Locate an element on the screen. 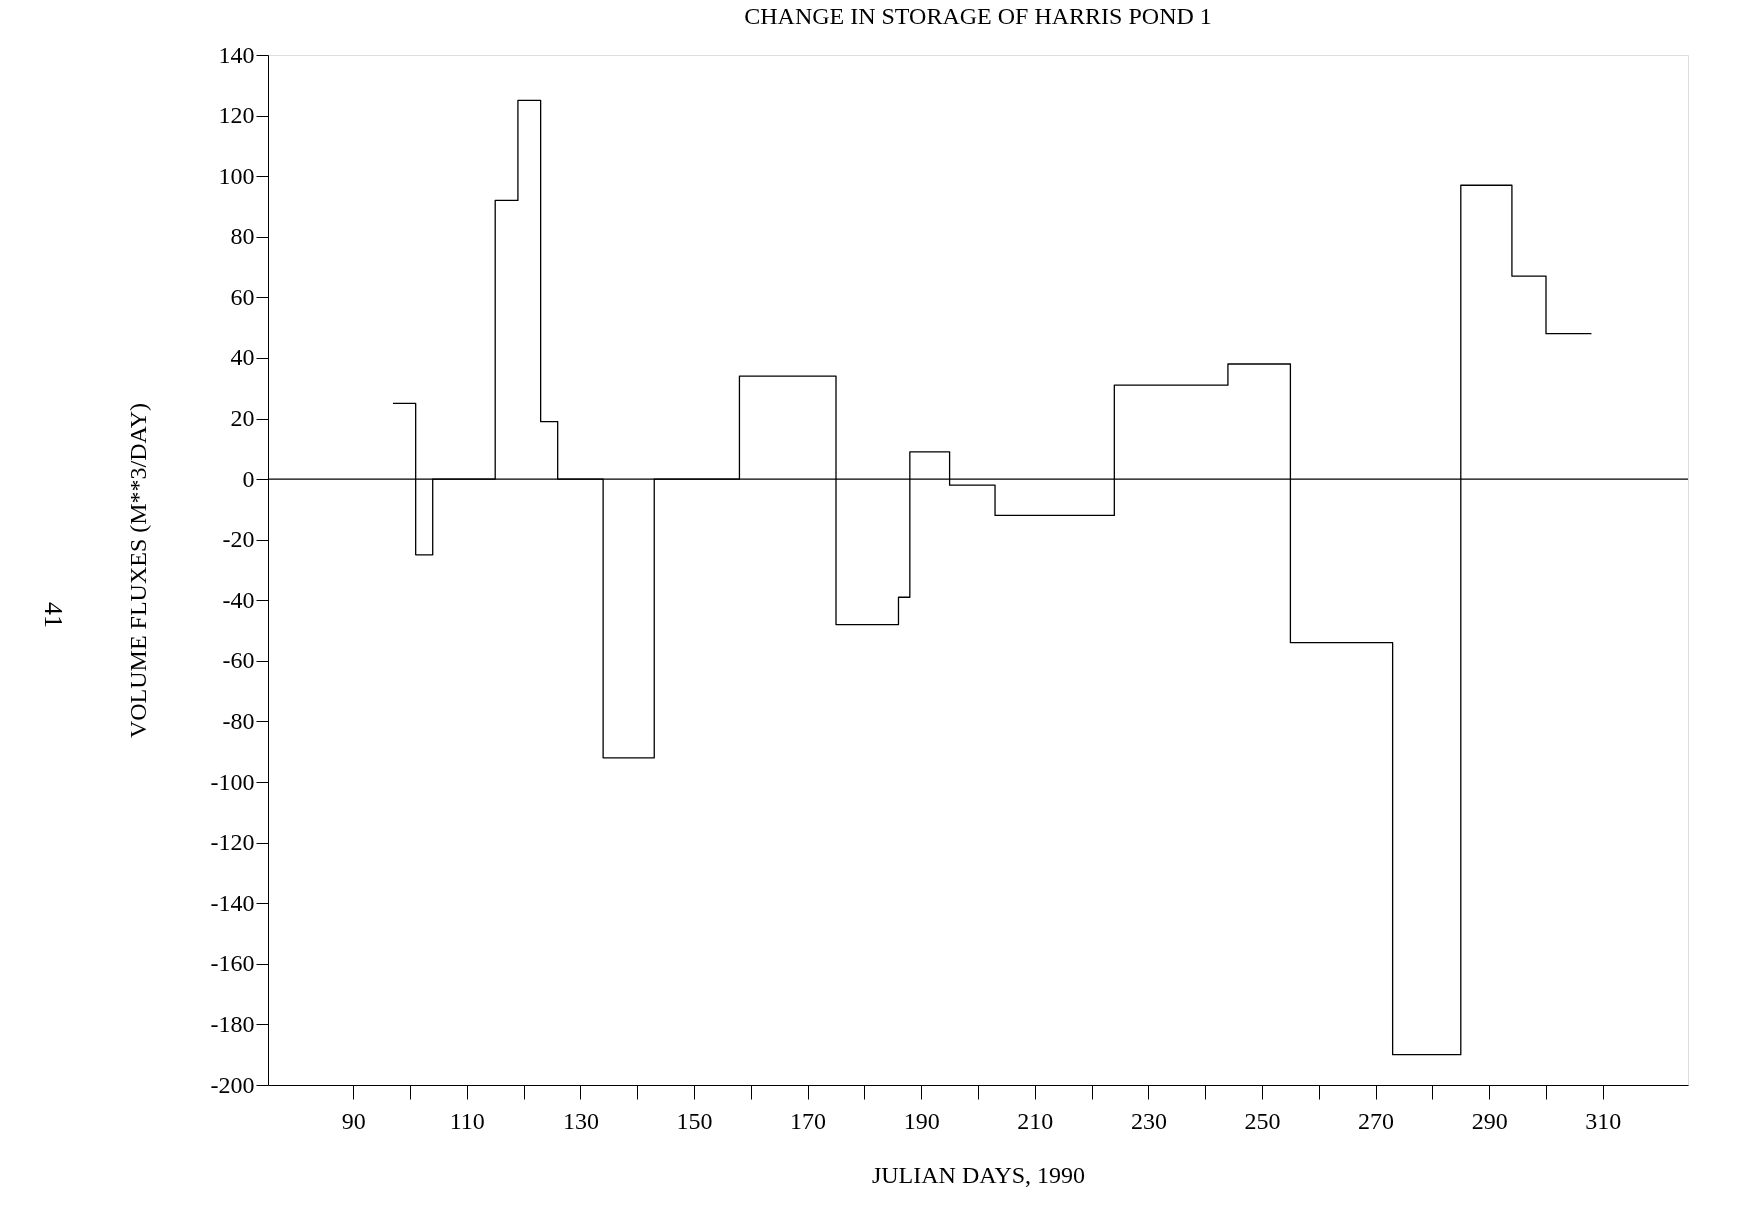  x-tick-label: 290 is located at coordinates (1489, 1120).